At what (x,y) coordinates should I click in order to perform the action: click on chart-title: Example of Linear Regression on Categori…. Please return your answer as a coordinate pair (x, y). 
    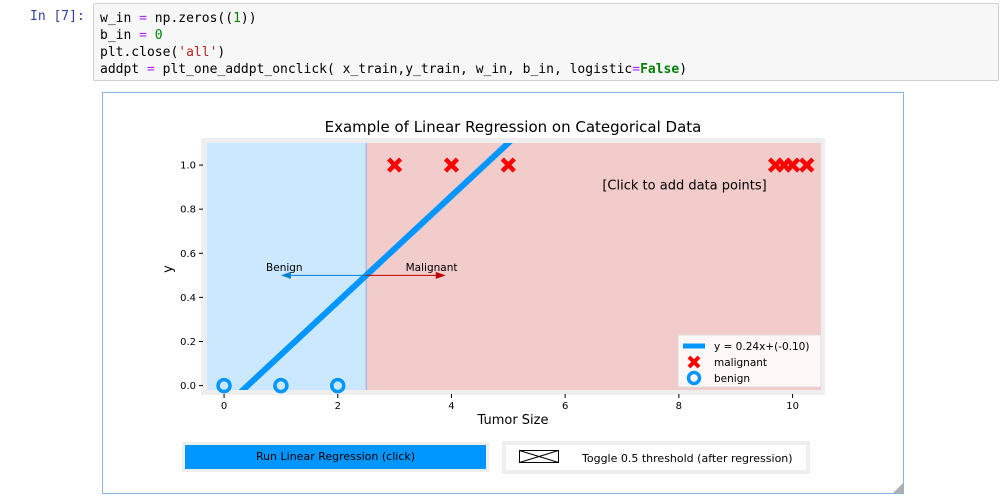
    Looking at the image, I should click on (513, 127).